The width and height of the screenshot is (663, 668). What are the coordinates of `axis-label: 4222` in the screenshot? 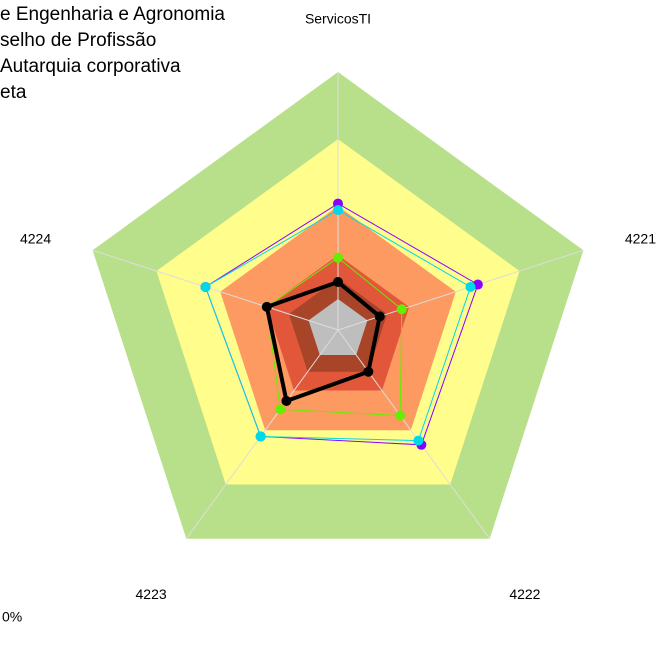 It's located at (524, 594).